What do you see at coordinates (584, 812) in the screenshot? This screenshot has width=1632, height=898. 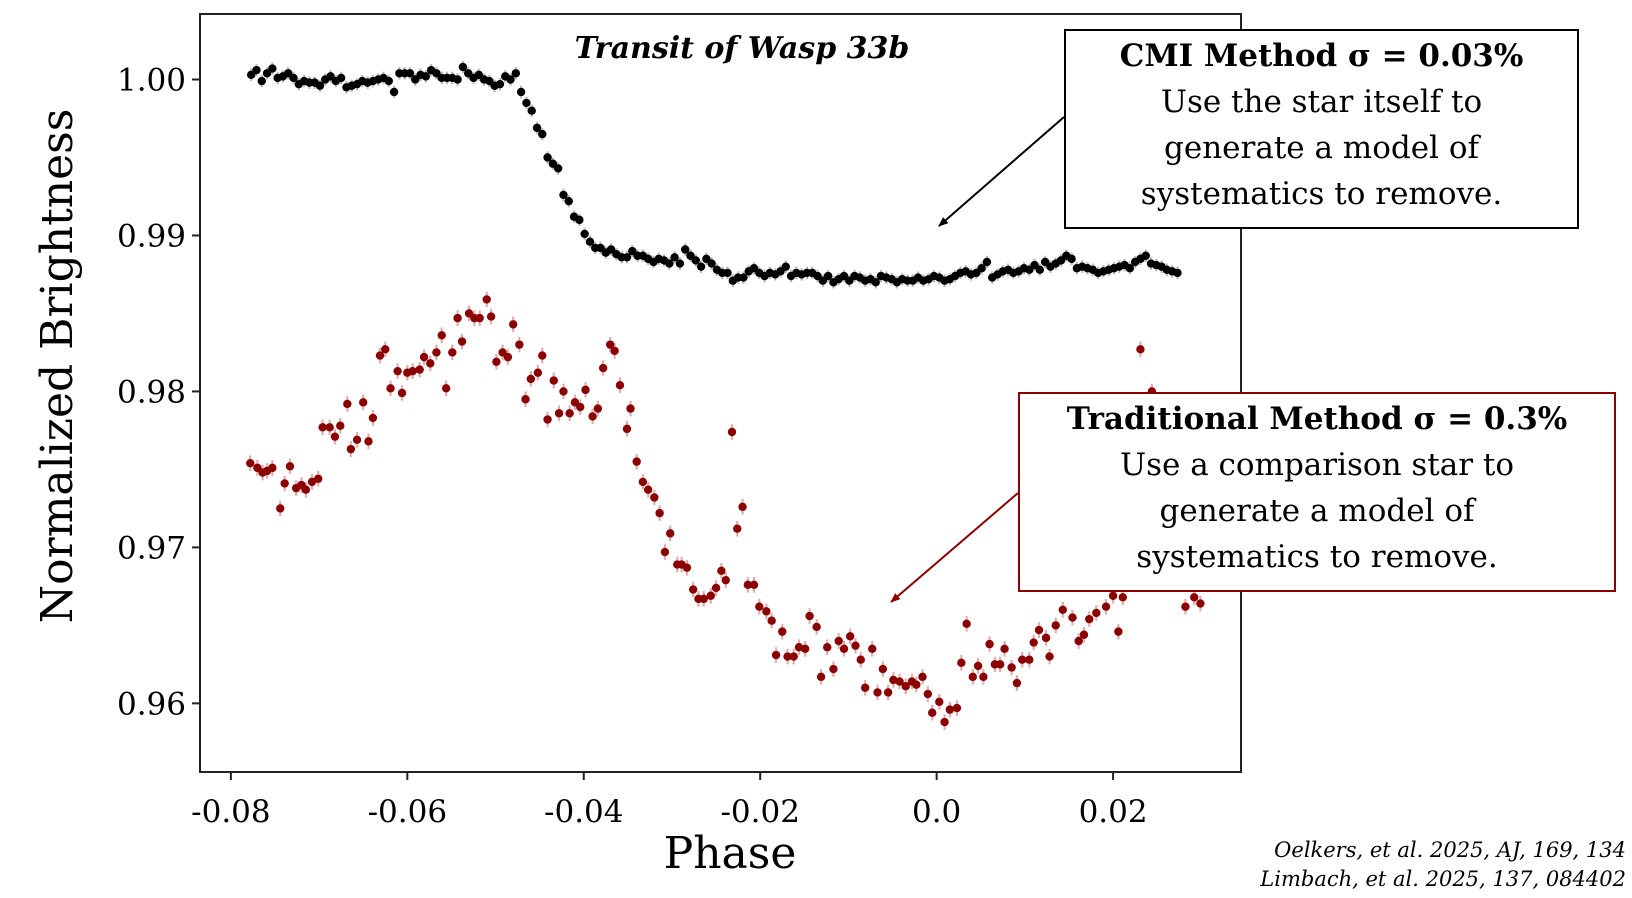 I see `x-tick-label: -0.04` at bounding box center [584, 812].